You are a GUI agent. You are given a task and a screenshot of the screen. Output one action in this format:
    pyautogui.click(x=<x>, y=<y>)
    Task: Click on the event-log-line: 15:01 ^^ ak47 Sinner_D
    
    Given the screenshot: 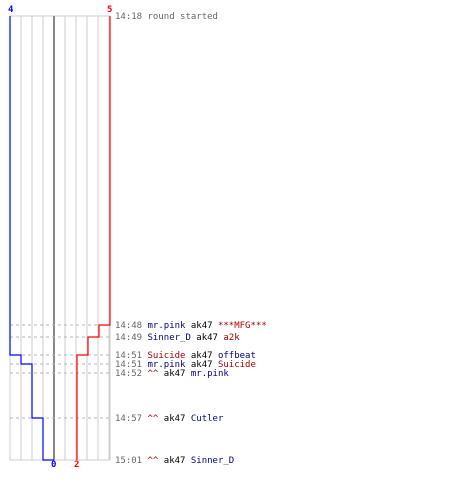 What is the action you would take?
    pyautogui.click(x=174, y=461)
    